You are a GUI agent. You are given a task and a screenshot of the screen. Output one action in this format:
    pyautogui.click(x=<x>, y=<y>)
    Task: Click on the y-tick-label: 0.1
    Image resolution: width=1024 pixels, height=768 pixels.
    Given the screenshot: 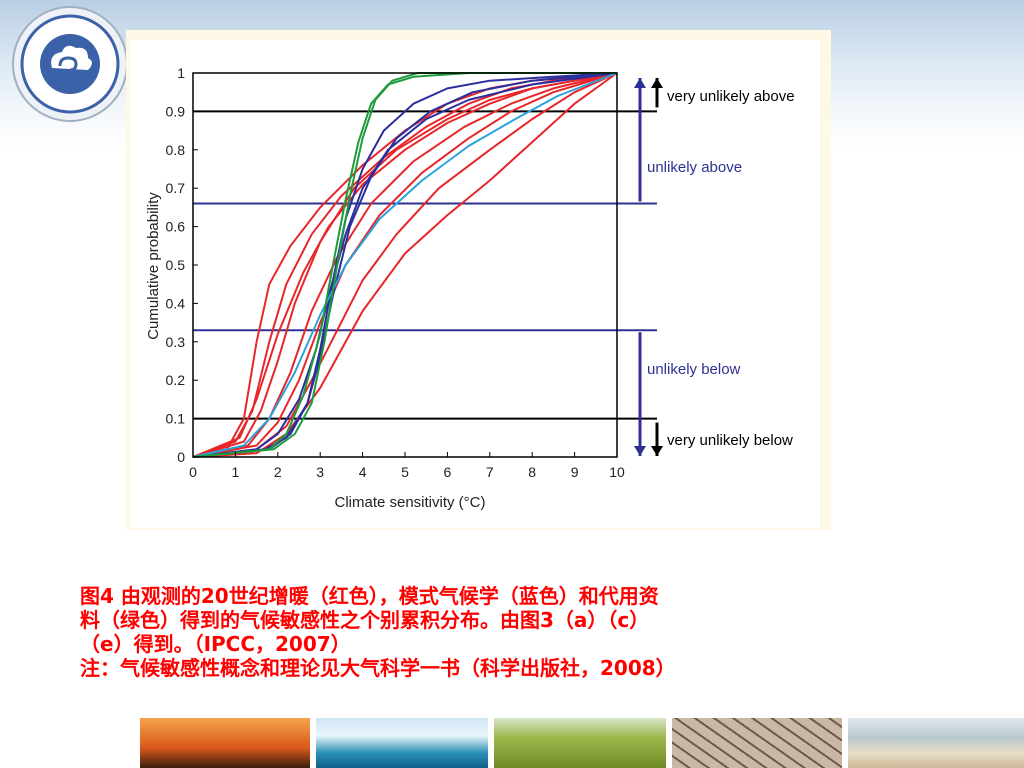 What is the action you would take?
    pyautogui.click(x=176, y=419)
    